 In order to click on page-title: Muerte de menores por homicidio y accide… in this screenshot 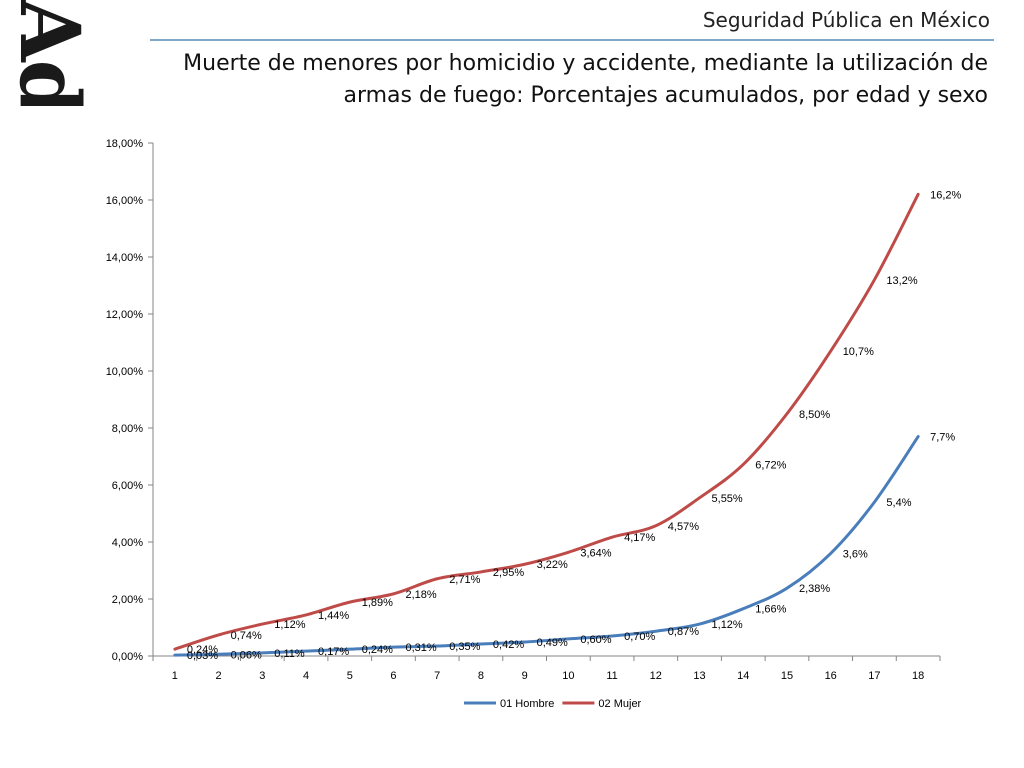, I will do `click(585, 79)`.